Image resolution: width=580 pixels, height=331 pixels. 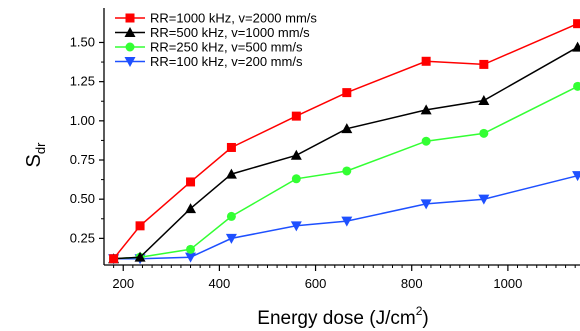 I want to click on x-tick-label: 400, so click(x=220, y=283).